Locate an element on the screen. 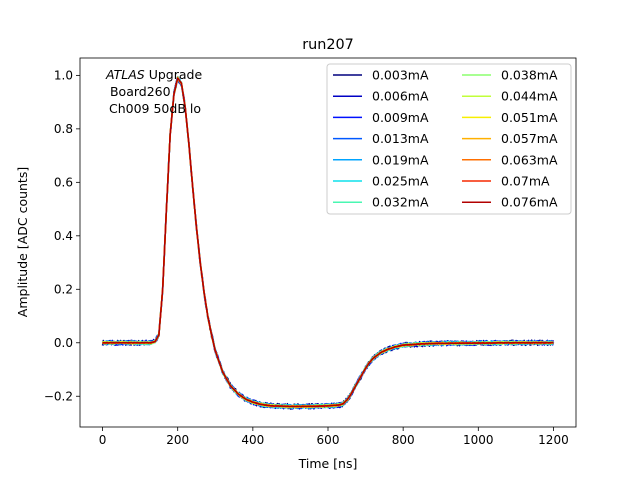 This screenshot has height=480, width=640. chart-title: run207 is located at coordinates (328, 45).